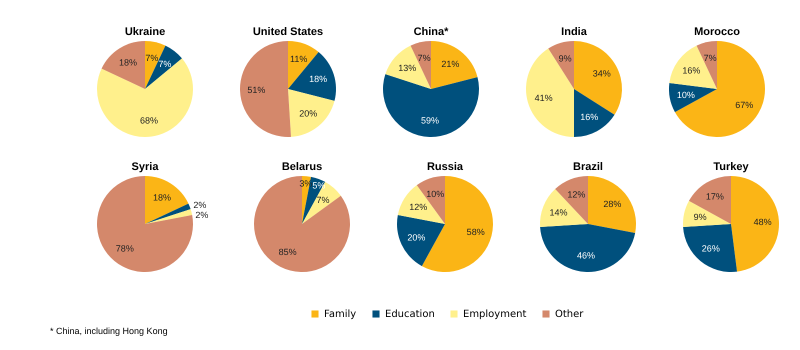 This screenshot has width=800, height=350. I want to click on data-label: 28%, so click(612, 203).